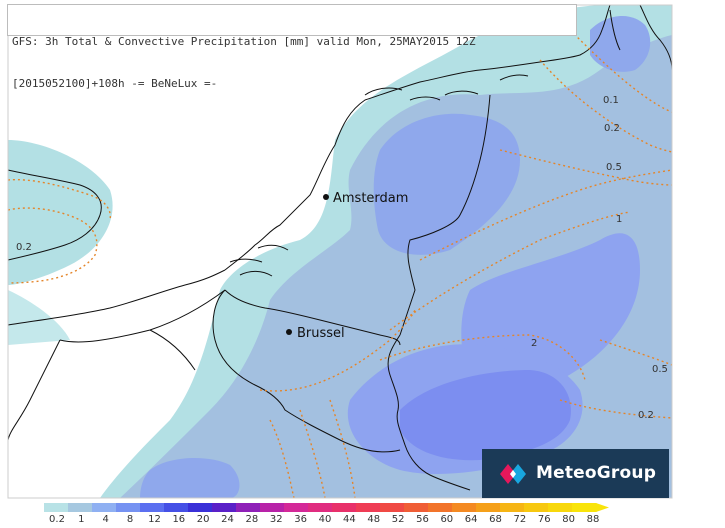 Image resolution: width=725 pixels, height=528 pixels. I want to click on contour-label: 2, so click(534, 343).